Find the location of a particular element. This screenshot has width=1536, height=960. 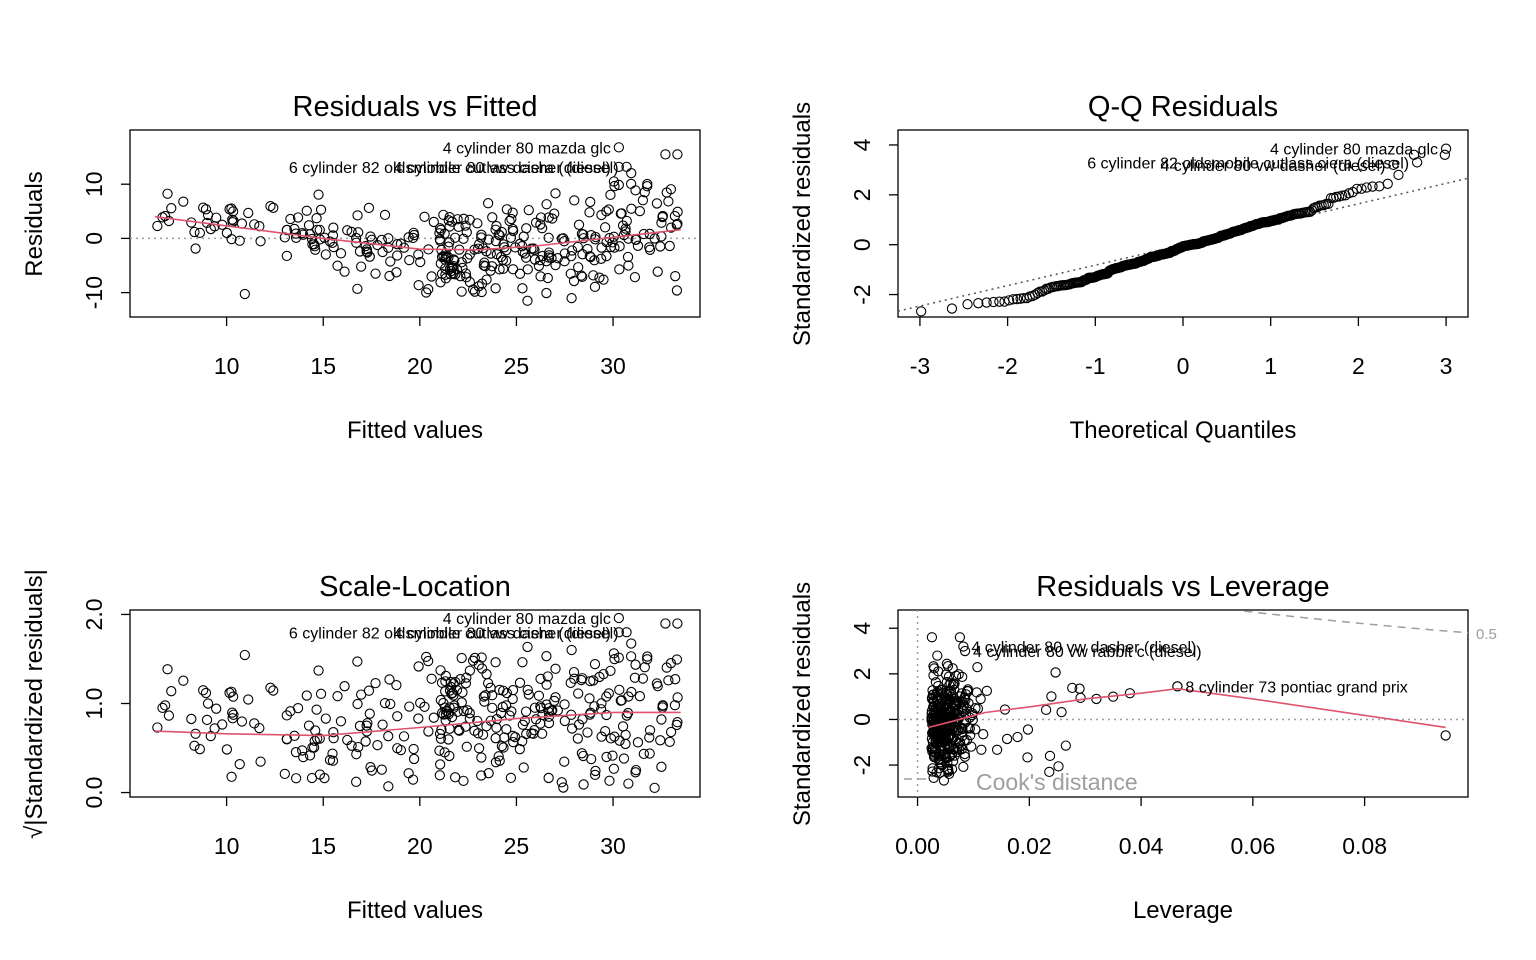

x-tick-label: 1 is located at coordinates (1270, 366).